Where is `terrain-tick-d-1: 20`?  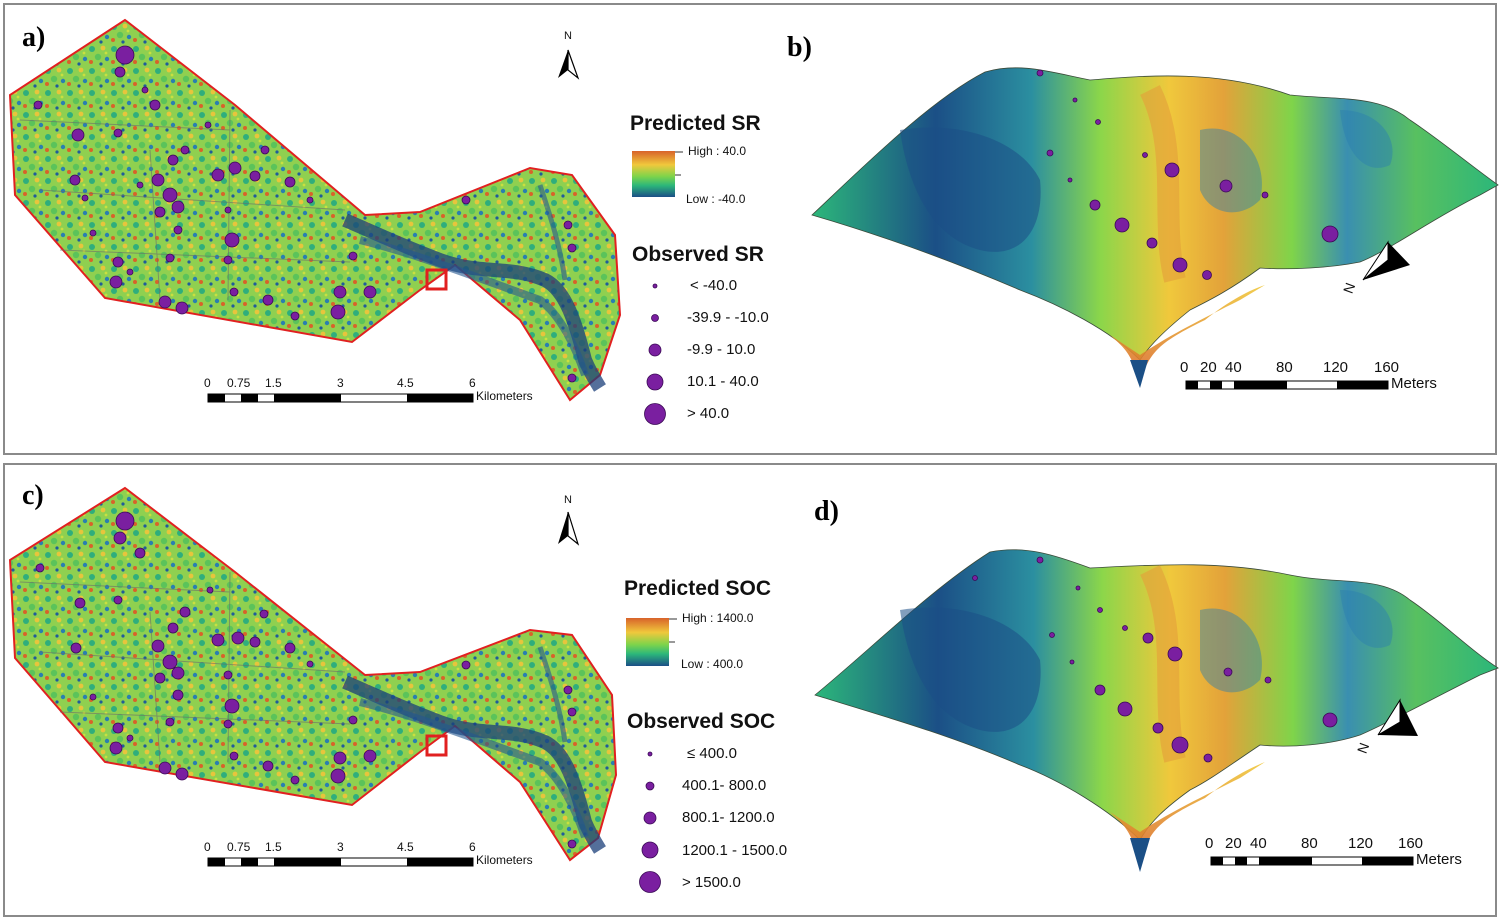 terrain-tick-d-1: 20 is located at coordinates (1233, 843).